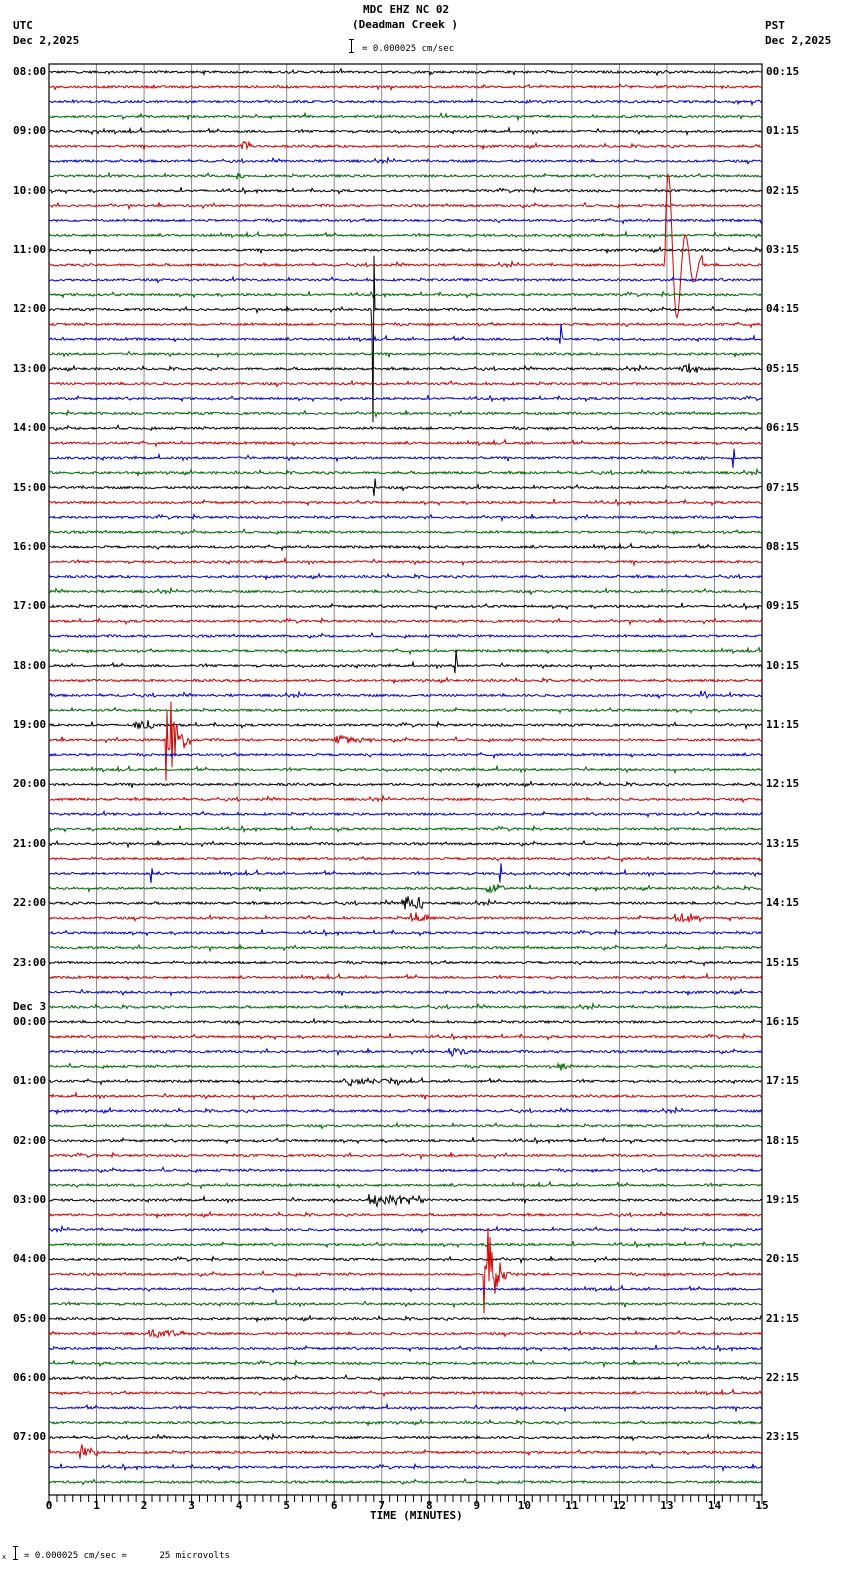  I want to click on x-tick-label: 0, so click(49, 1505).